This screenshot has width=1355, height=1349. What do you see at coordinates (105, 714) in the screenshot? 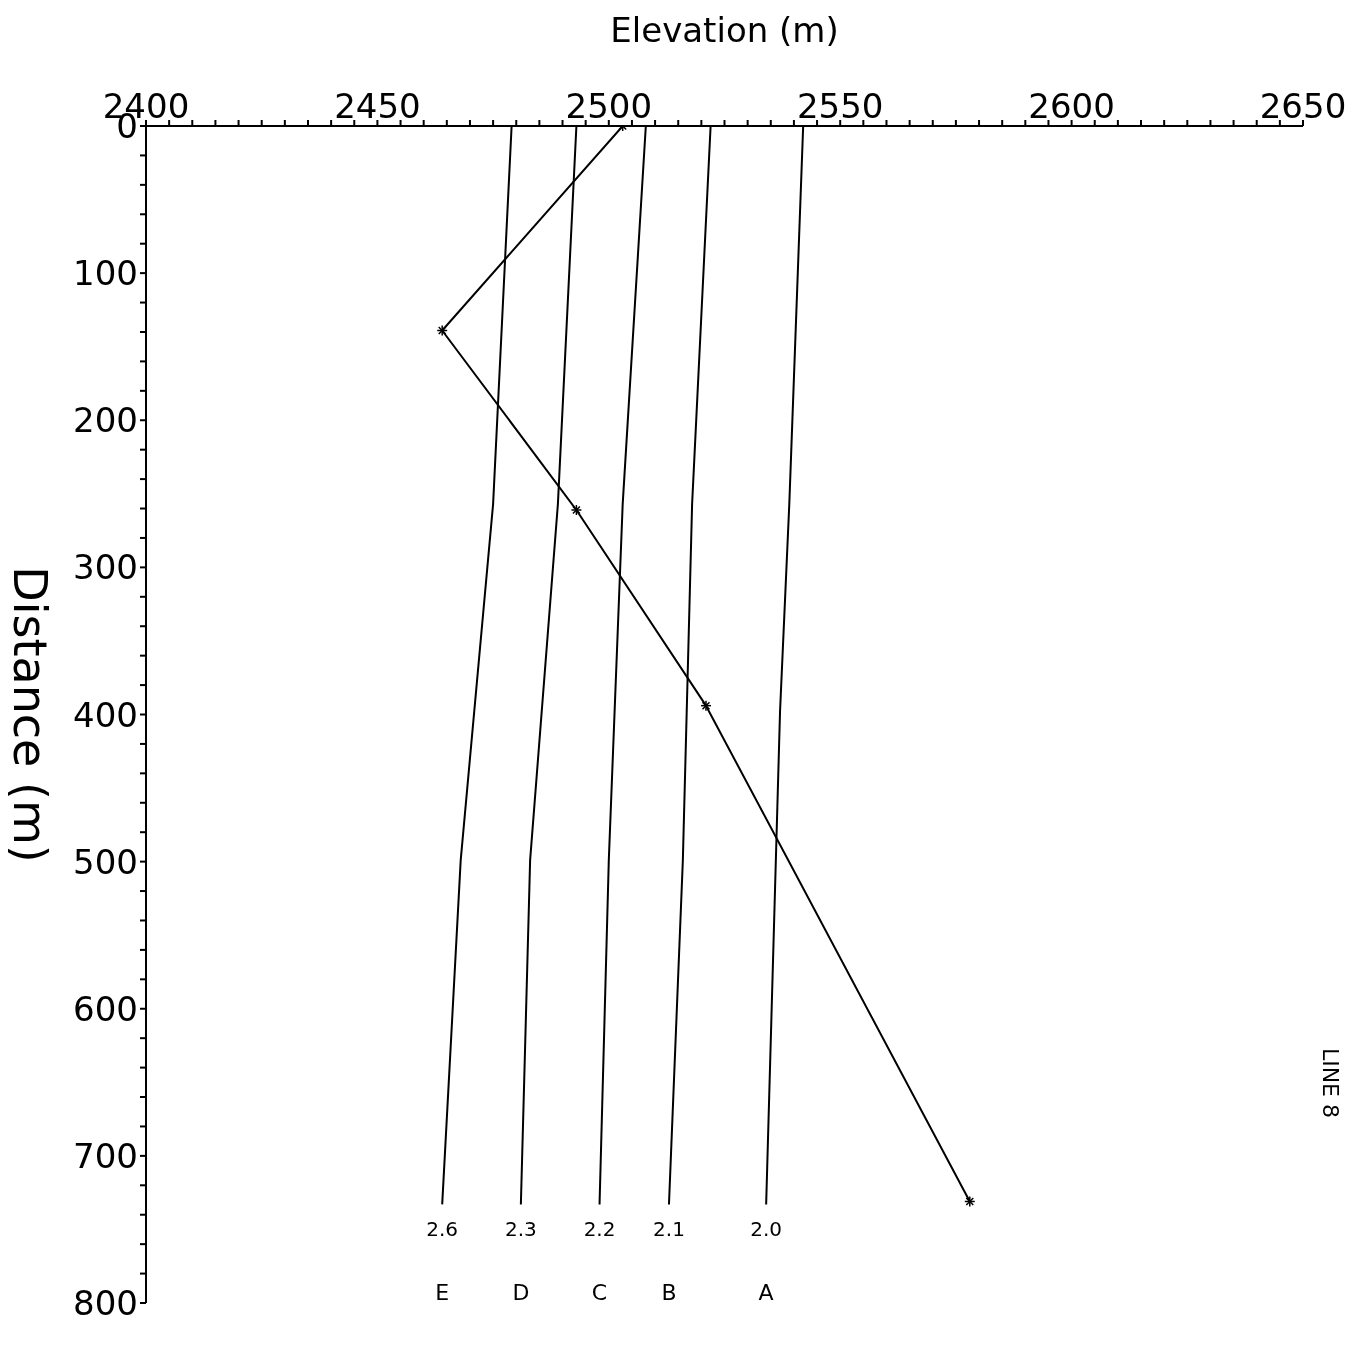
I see `y-tick-label: 400` at bounding box center [105, 714].